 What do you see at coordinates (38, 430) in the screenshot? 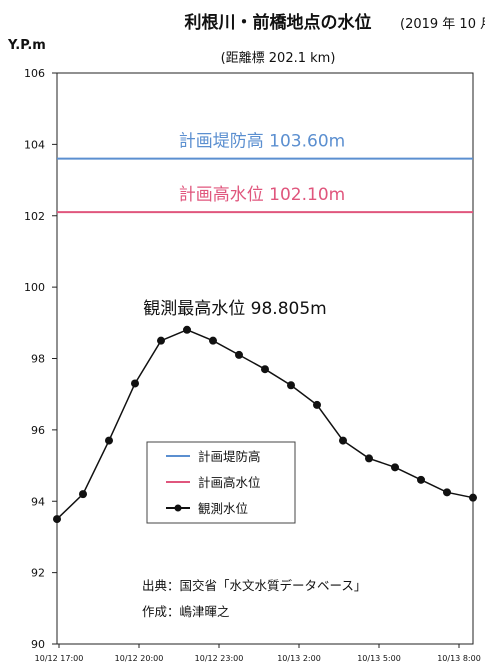
I see `y-tick-label: 96` at bounding box center [38, 430].